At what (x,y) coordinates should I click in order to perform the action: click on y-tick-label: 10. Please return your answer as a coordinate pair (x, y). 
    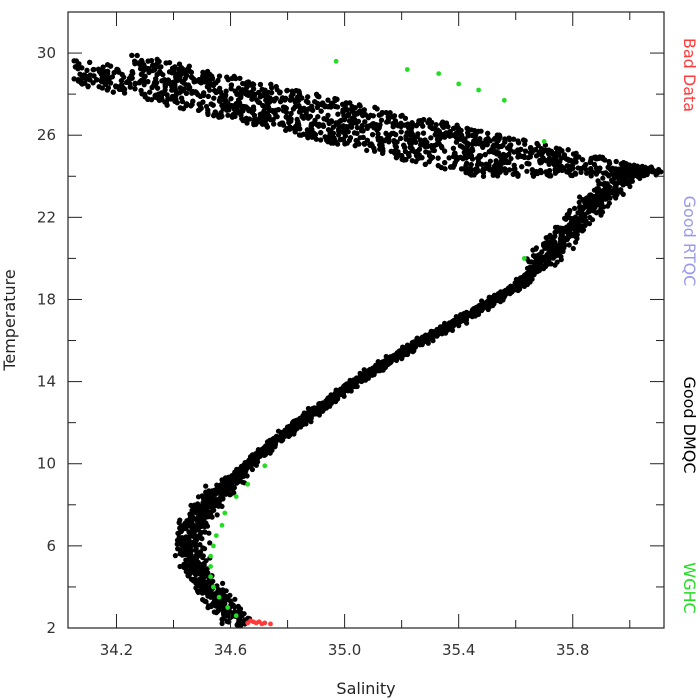
    Looking at the image, I should click on (46, 464).